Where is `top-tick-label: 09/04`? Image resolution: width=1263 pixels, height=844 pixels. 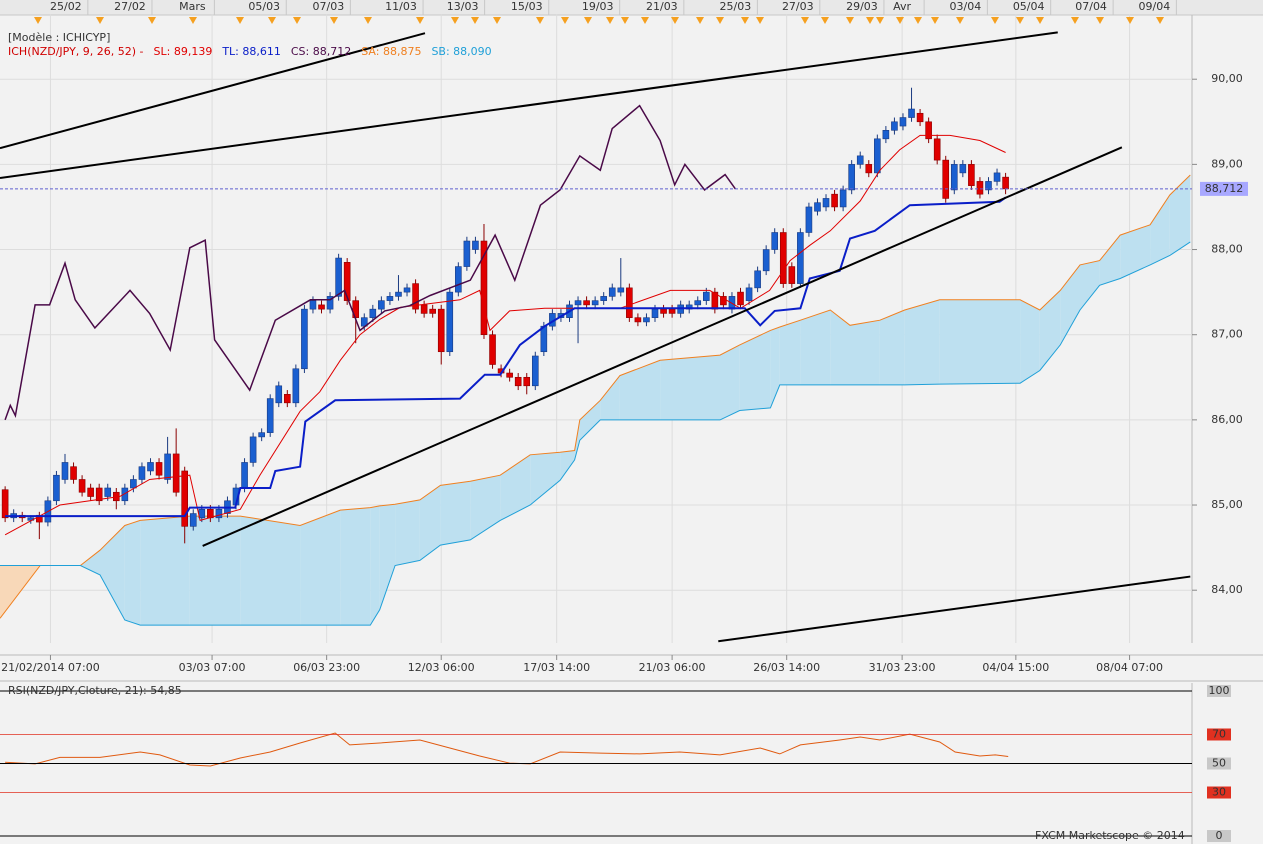
top-tick-label: 09/04 is located at coordinates (1155, 6).